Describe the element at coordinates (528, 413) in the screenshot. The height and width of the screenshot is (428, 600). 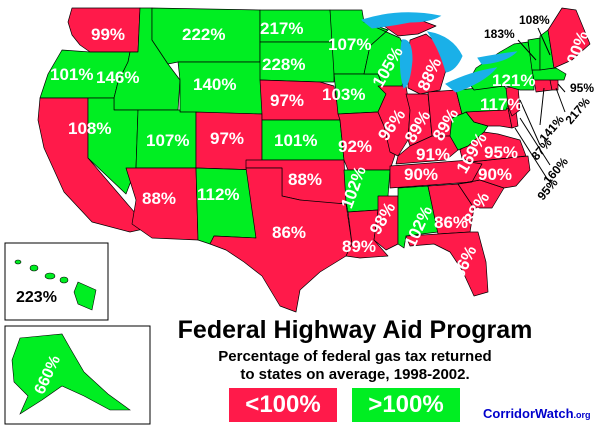
I see `credit-main: CorridorWatch` at that location.